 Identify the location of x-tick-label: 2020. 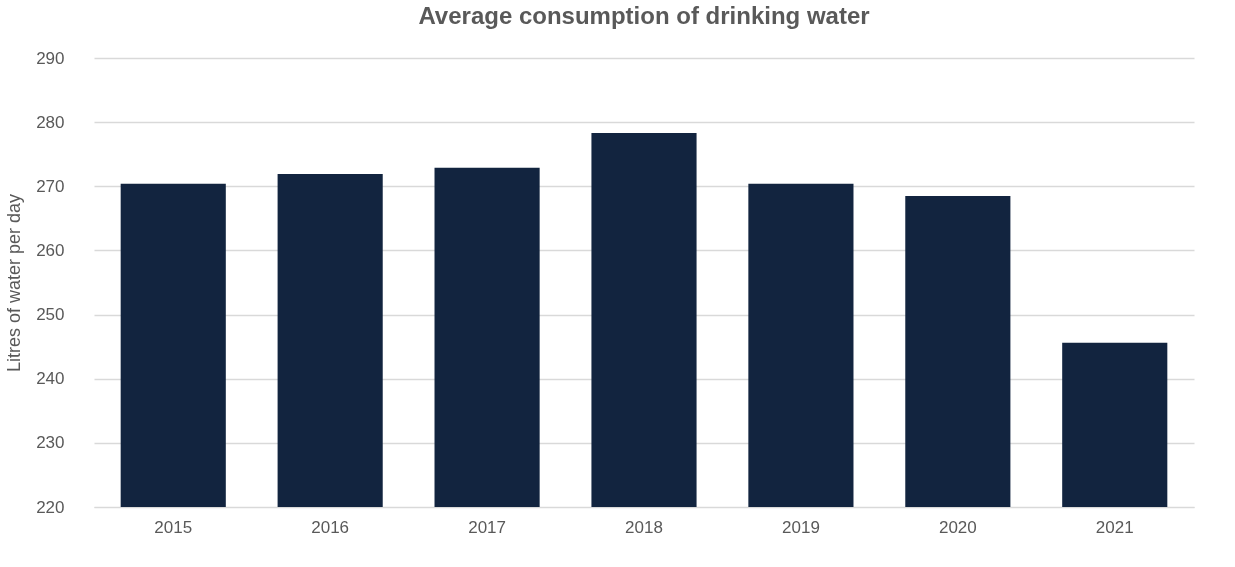
(957, 527).